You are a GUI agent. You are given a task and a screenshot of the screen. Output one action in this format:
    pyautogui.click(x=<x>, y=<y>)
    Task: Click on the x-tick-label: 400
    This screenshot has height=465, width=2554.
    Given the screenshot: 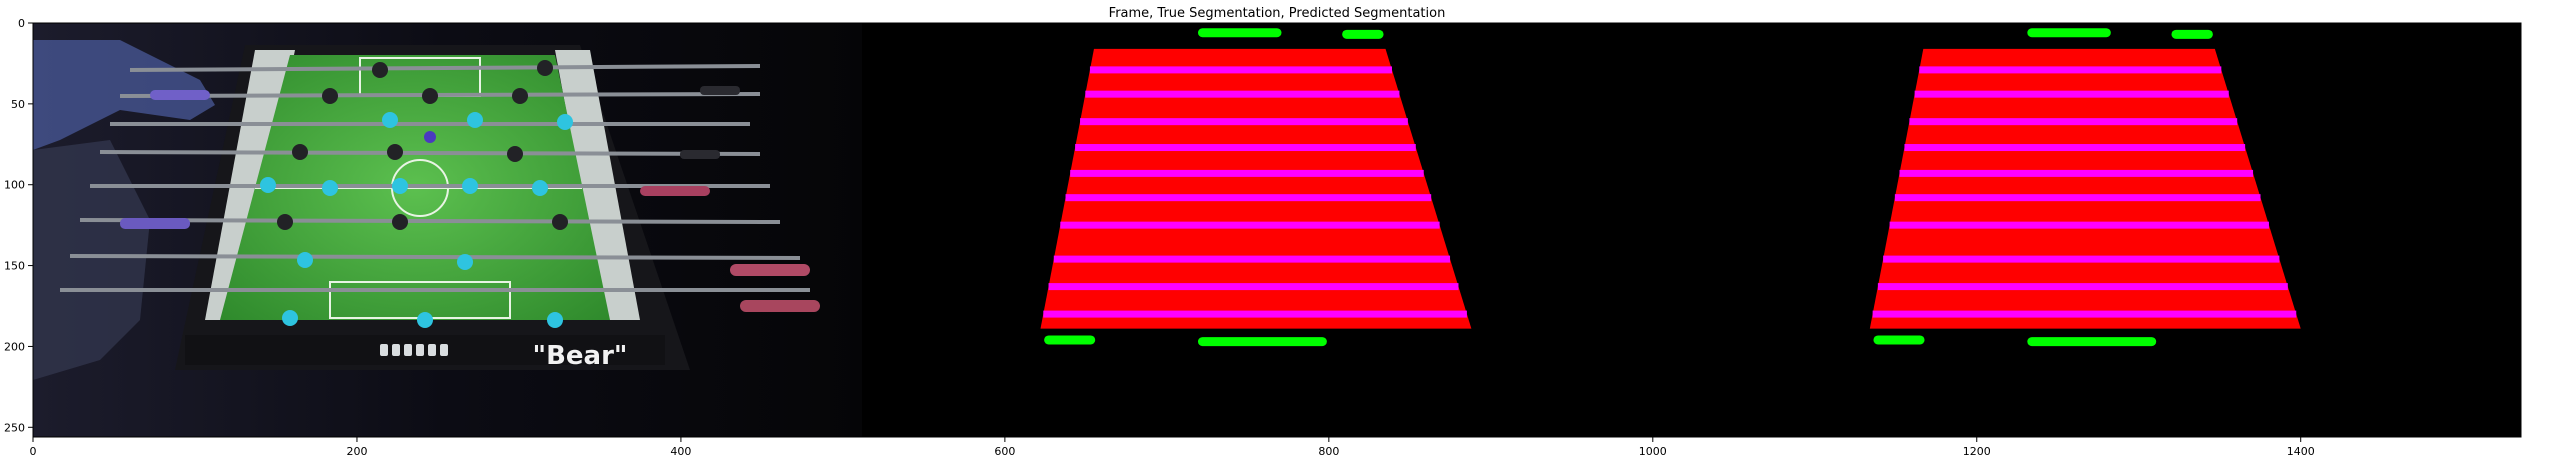 What is the action you would take?
    pyautogui.click(x=680, y=451)
    